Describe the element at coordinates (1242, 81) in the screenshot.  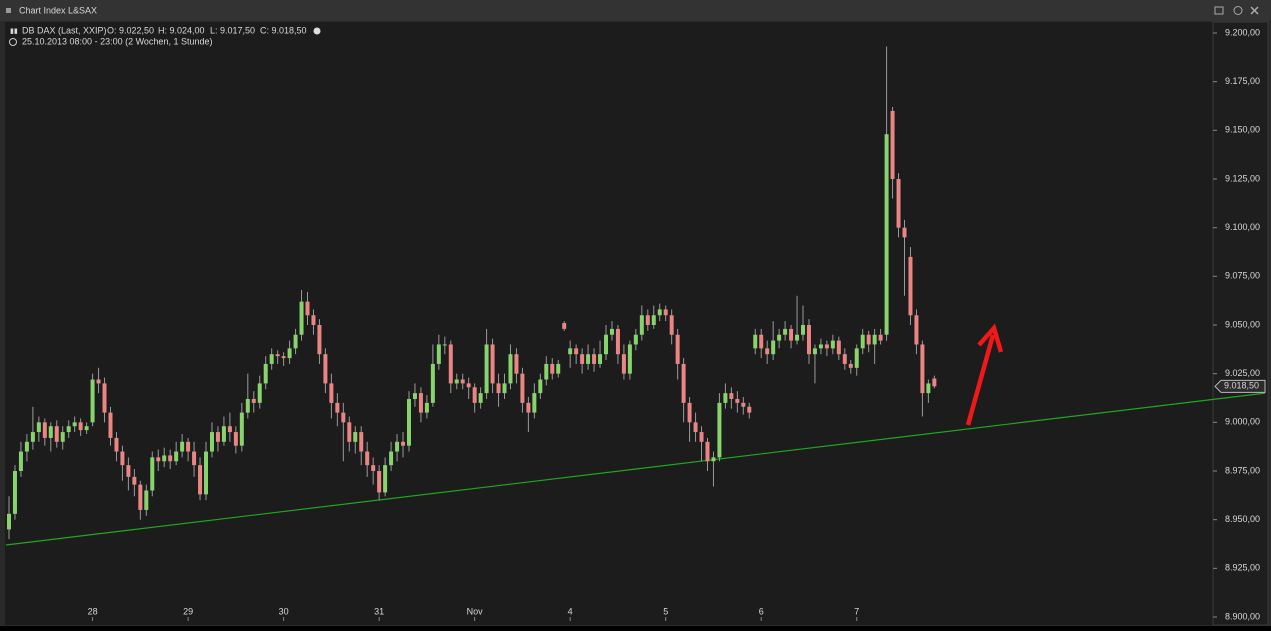
I see `y-tick-label: 9.175,00` at that location.